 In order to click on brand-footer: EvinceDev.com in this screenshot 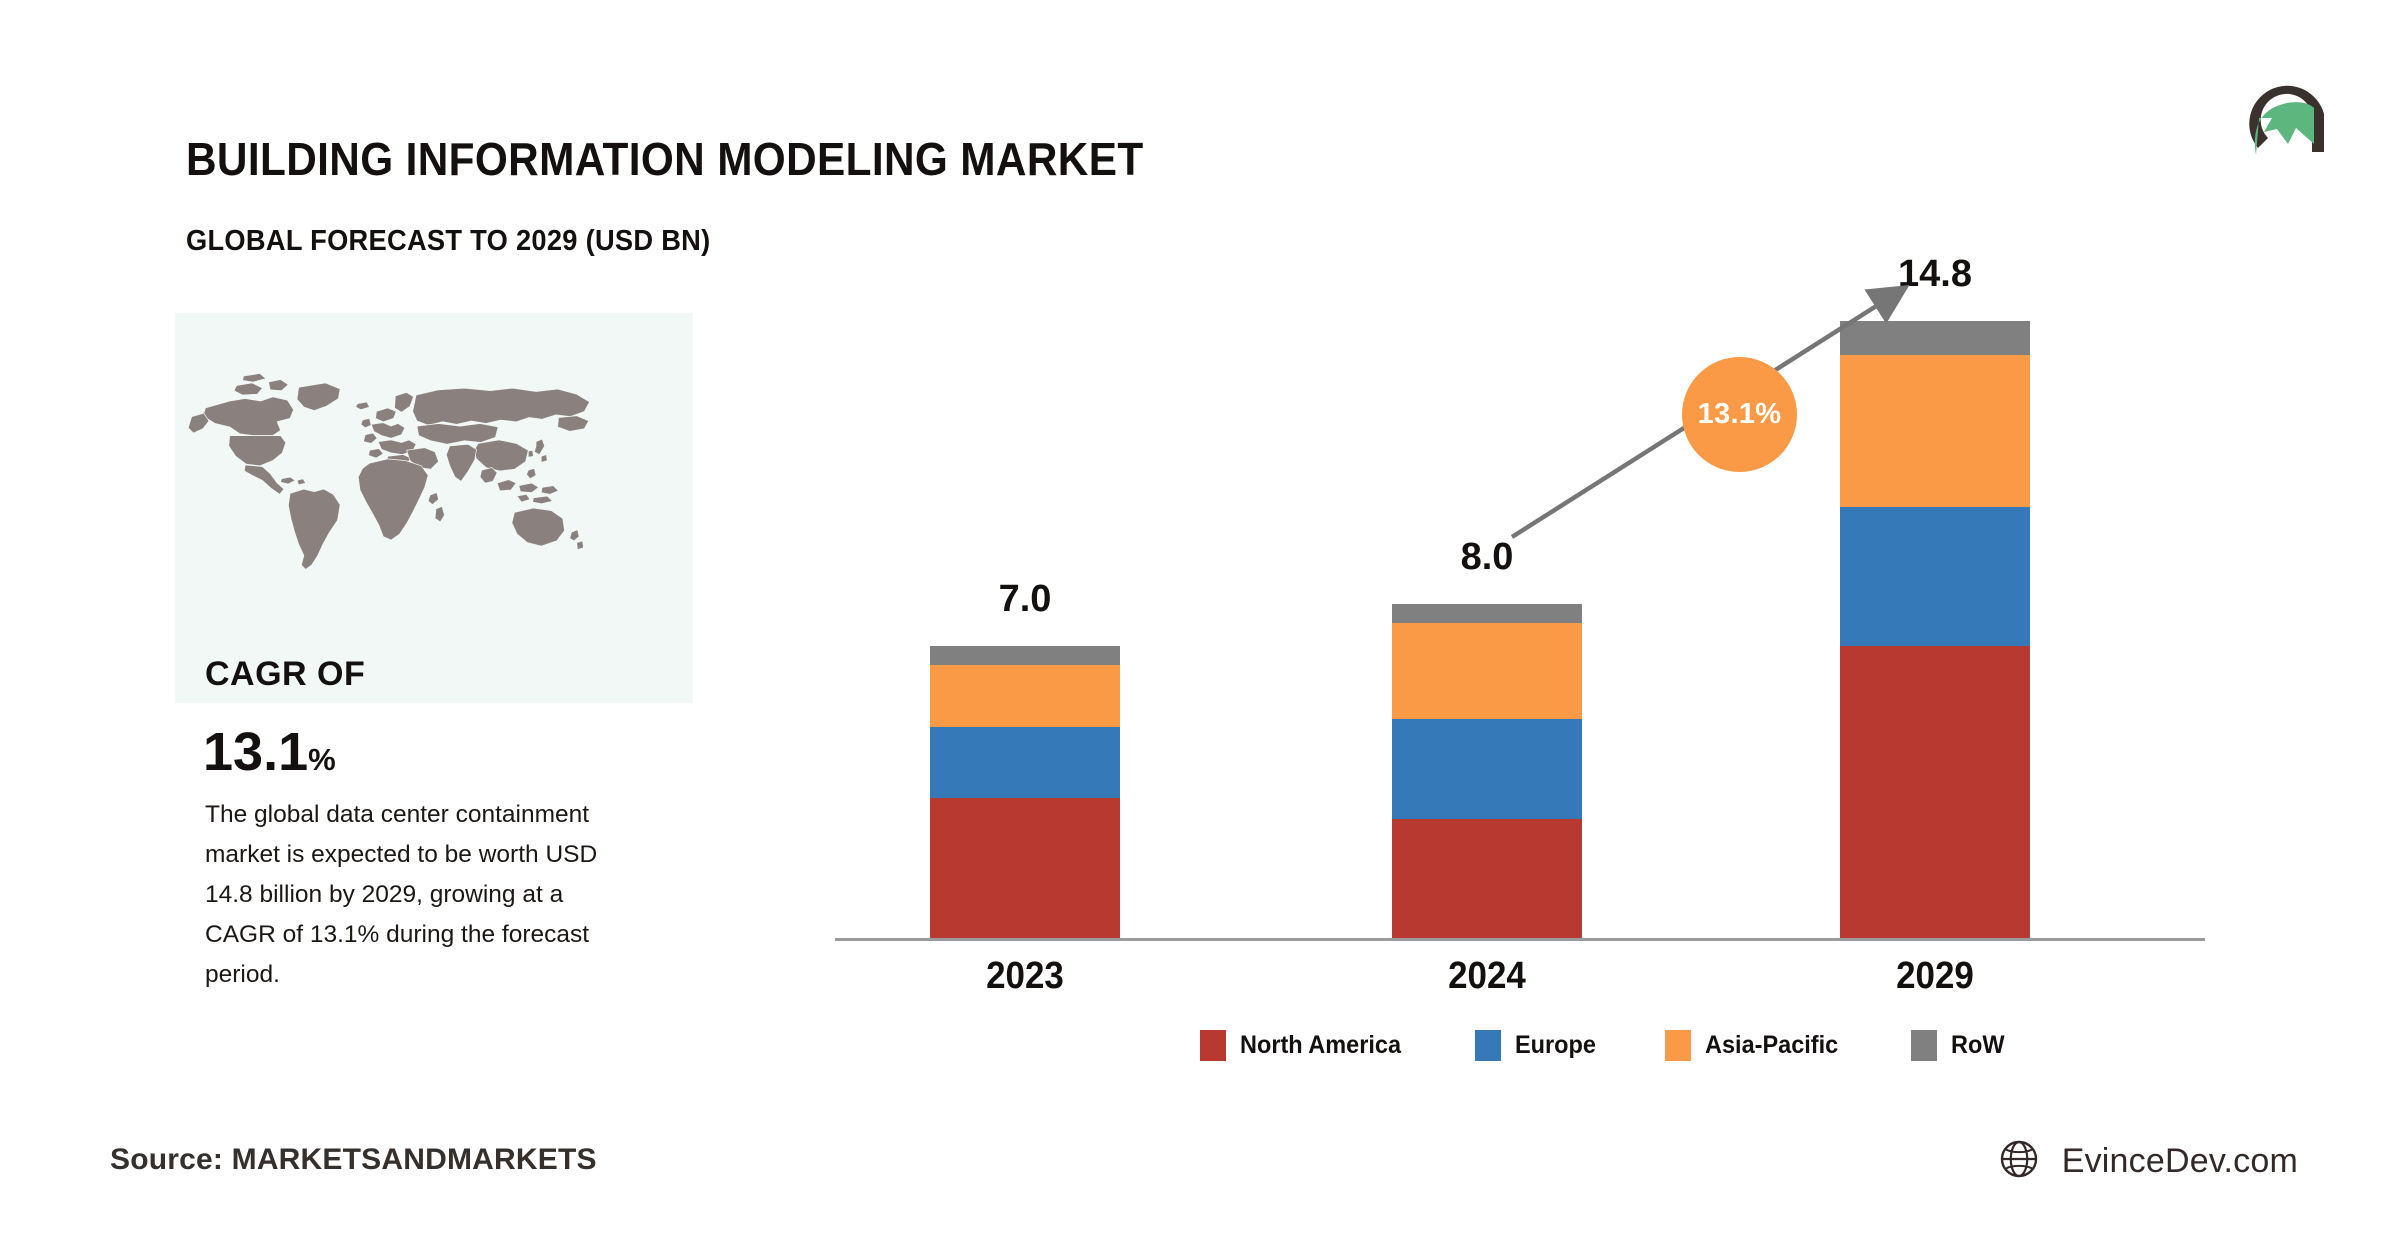, I will do `click(2148, 1161)`.